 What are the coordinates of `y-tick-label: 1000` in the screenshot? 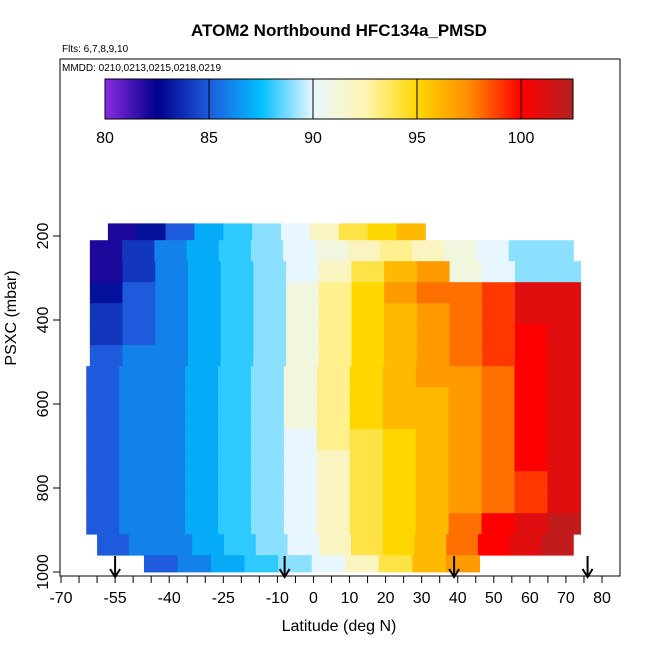 It's located at (43, 572).